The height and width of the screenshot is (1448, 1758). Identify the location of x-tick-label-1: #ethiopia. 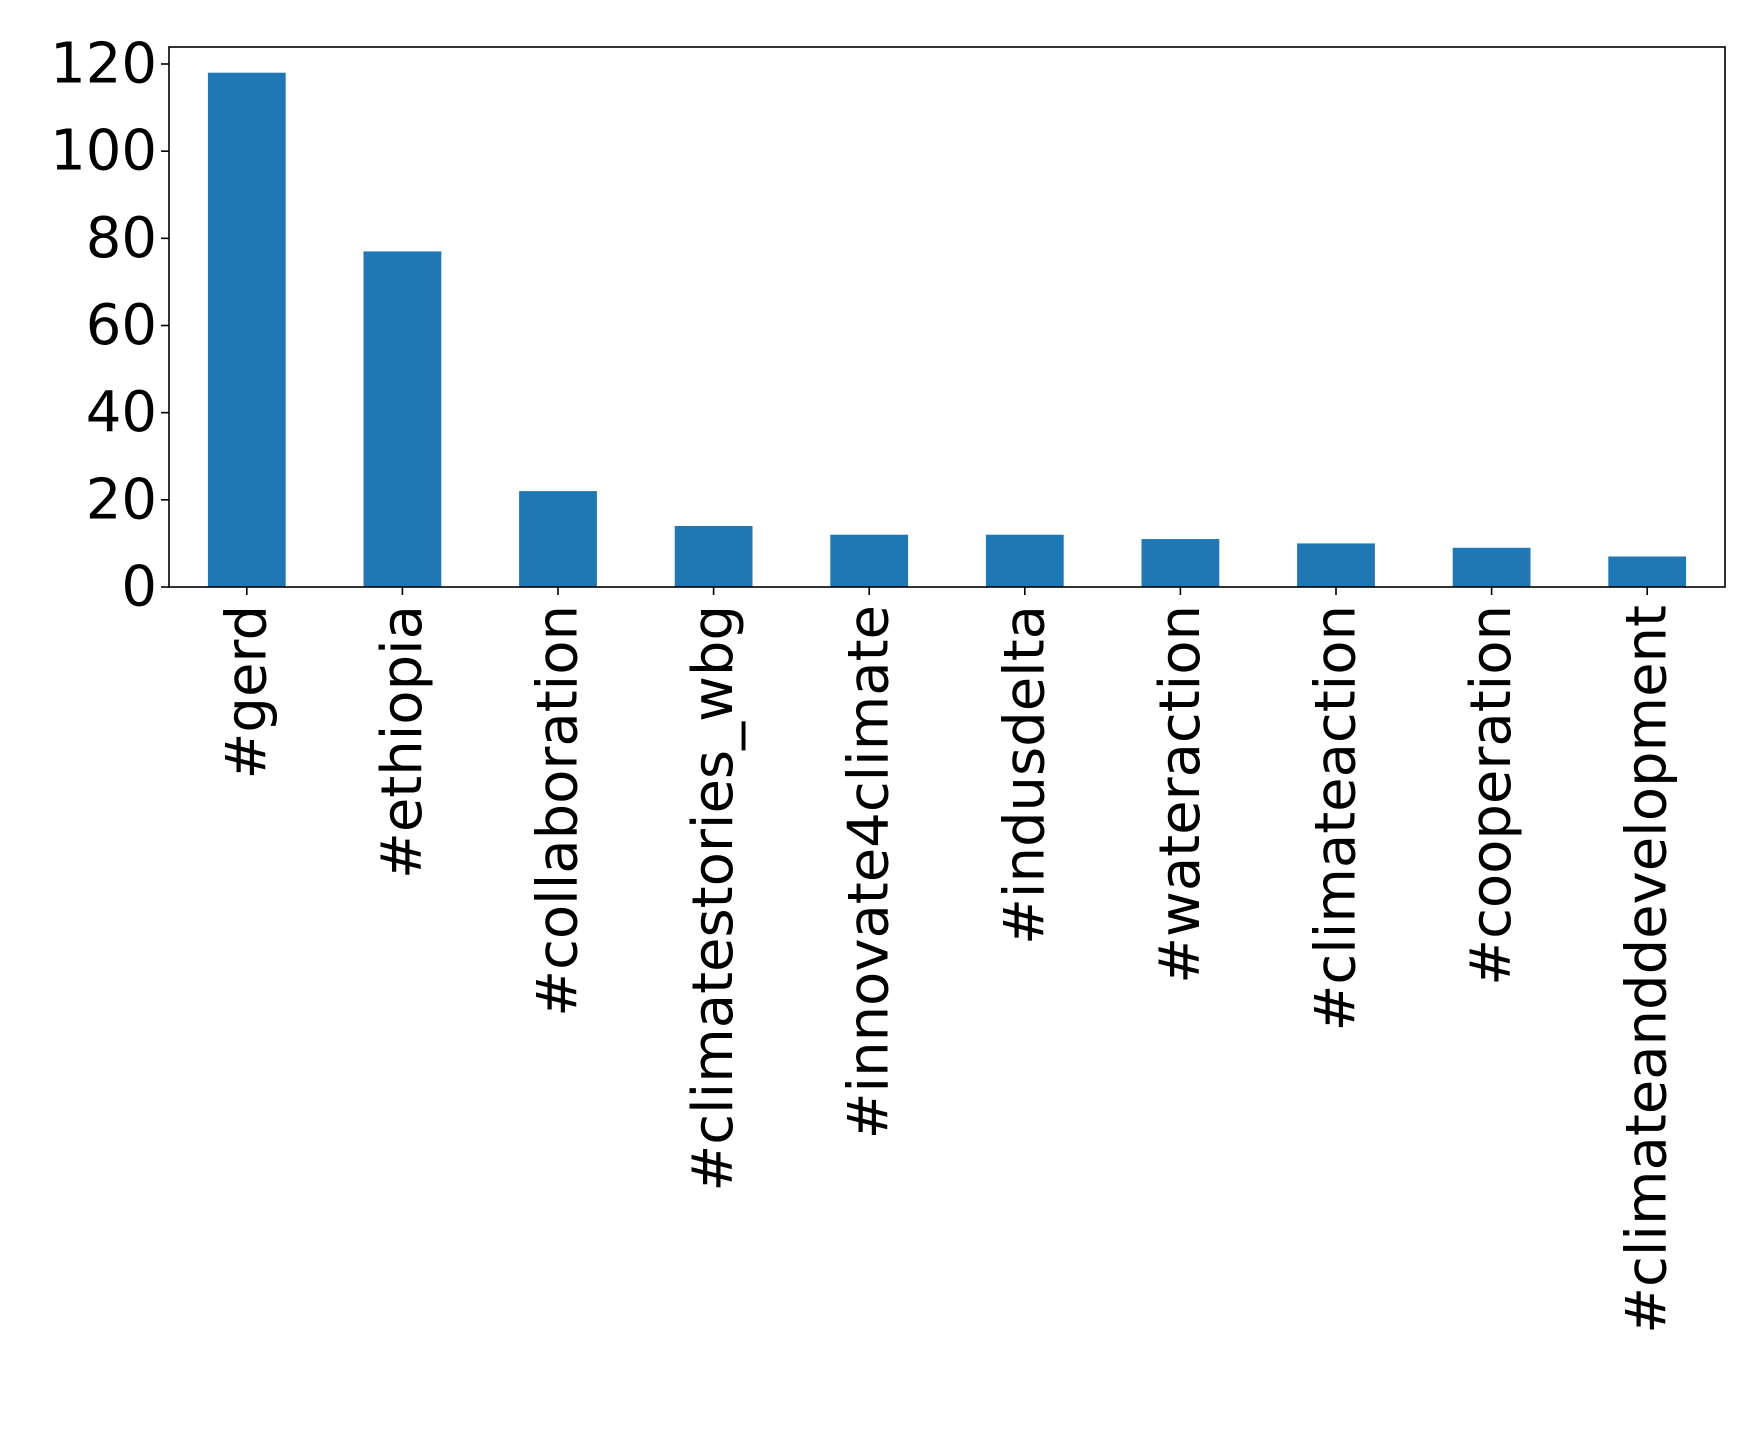
(402, 742).